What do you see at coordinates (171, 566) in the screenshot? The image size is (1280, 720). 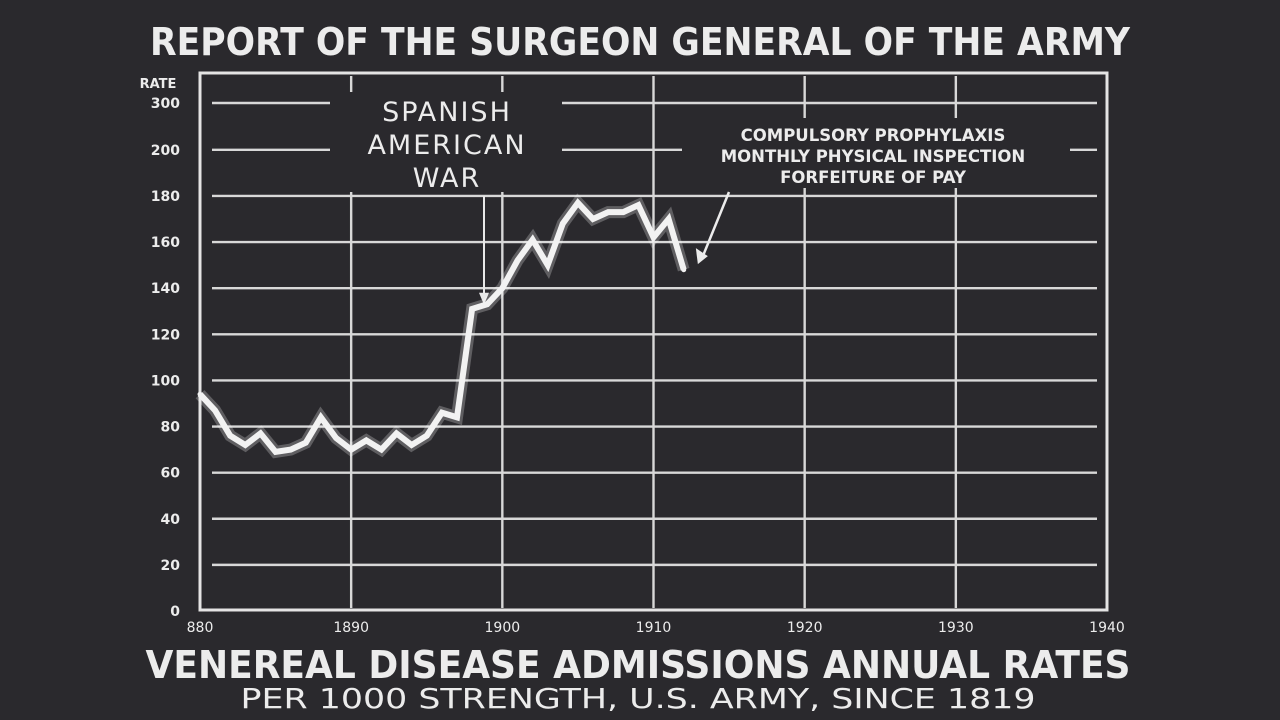 I see `y-tick-label: 20` at bounding box center [171, 566].